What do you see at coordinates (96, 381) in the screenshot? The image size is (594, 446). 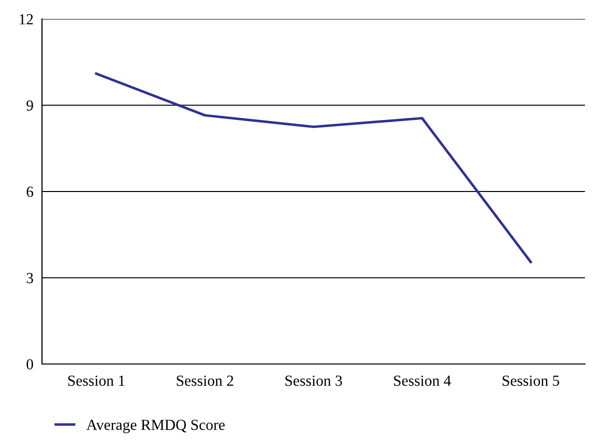 I see `x-tick-label: Session 1` at bounding box center [96, 381].